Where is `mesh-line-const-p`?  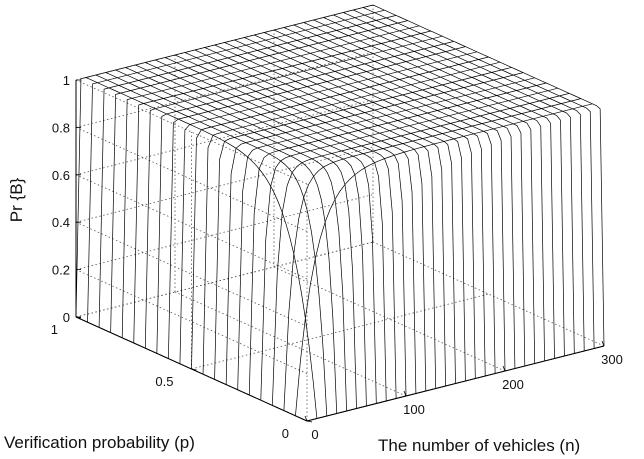 mesh-line-const-p is located at coordinates (455, 383).